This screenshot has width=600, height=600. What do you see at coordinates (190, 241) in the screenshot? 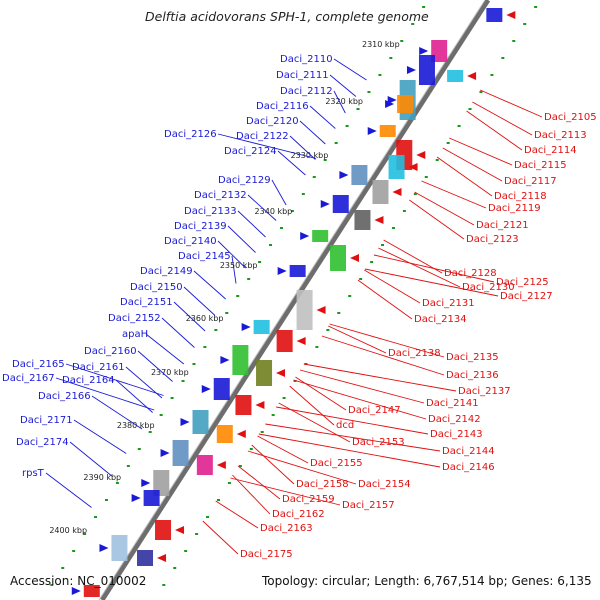
I see `gene-label-forward: Daci_2140` at bounding box center [190, 241].